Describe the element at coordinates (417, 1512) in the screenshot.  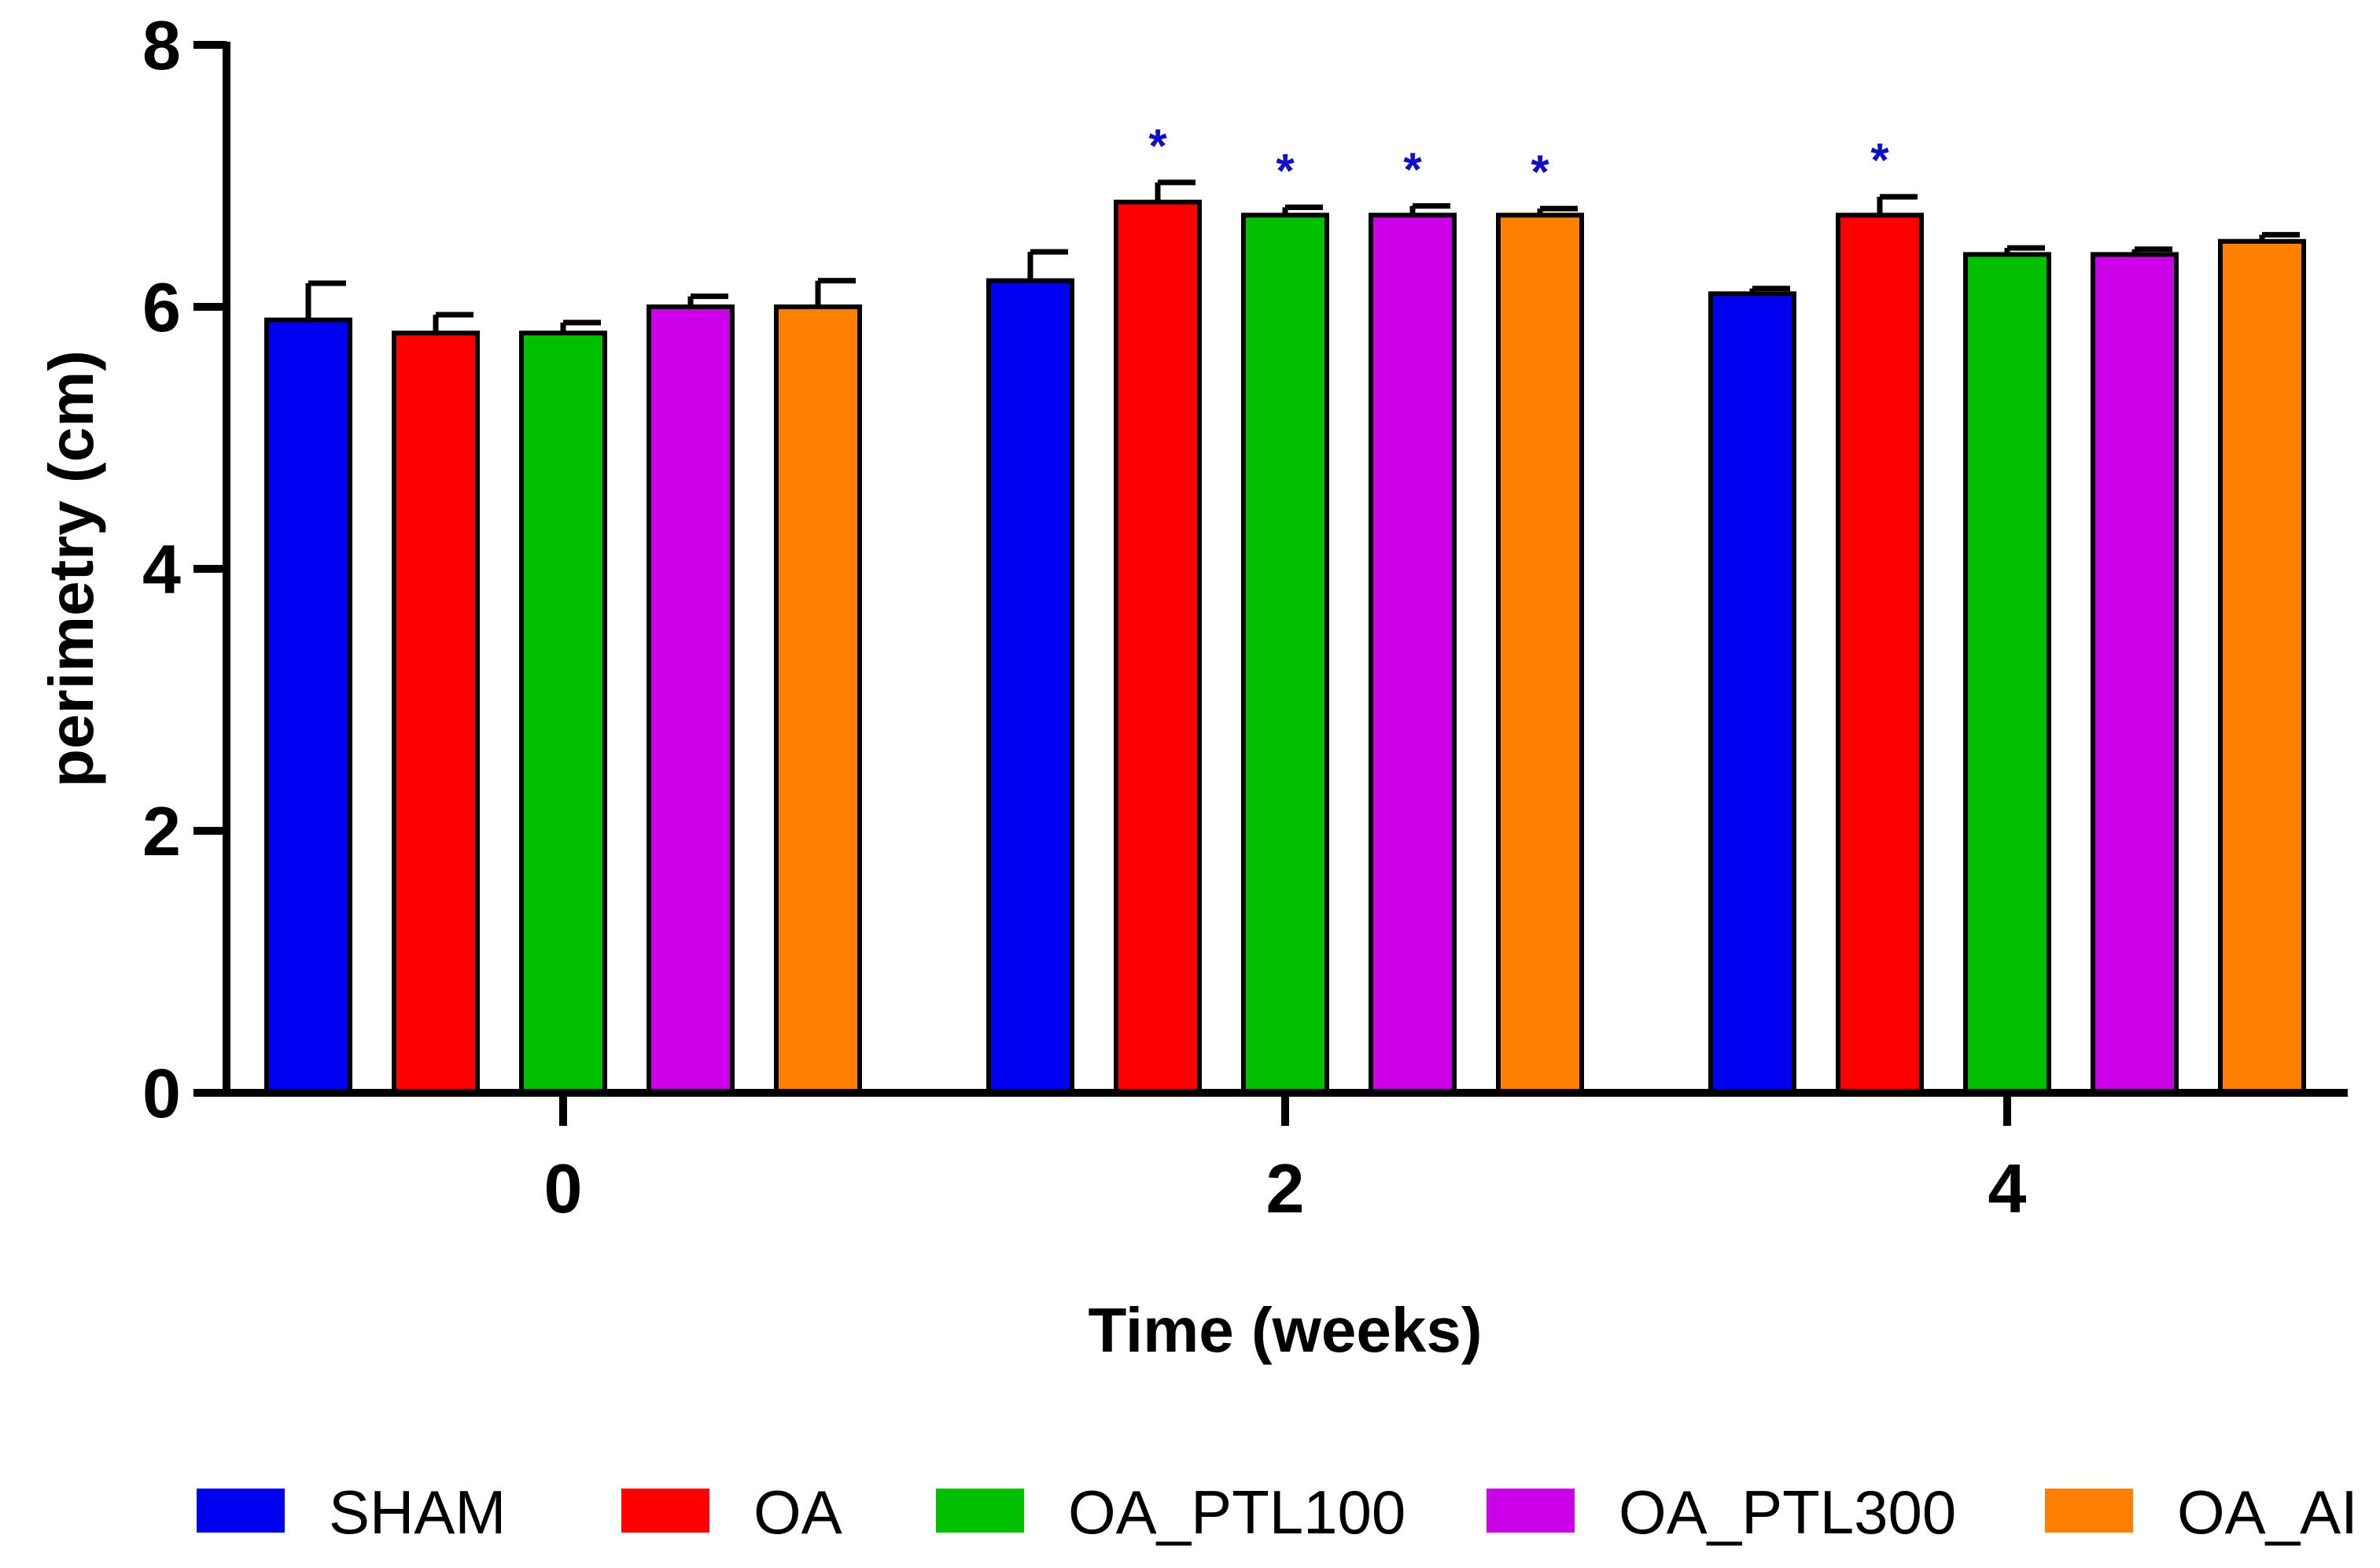
I see `legend-label-sham: SHAM` at that location.